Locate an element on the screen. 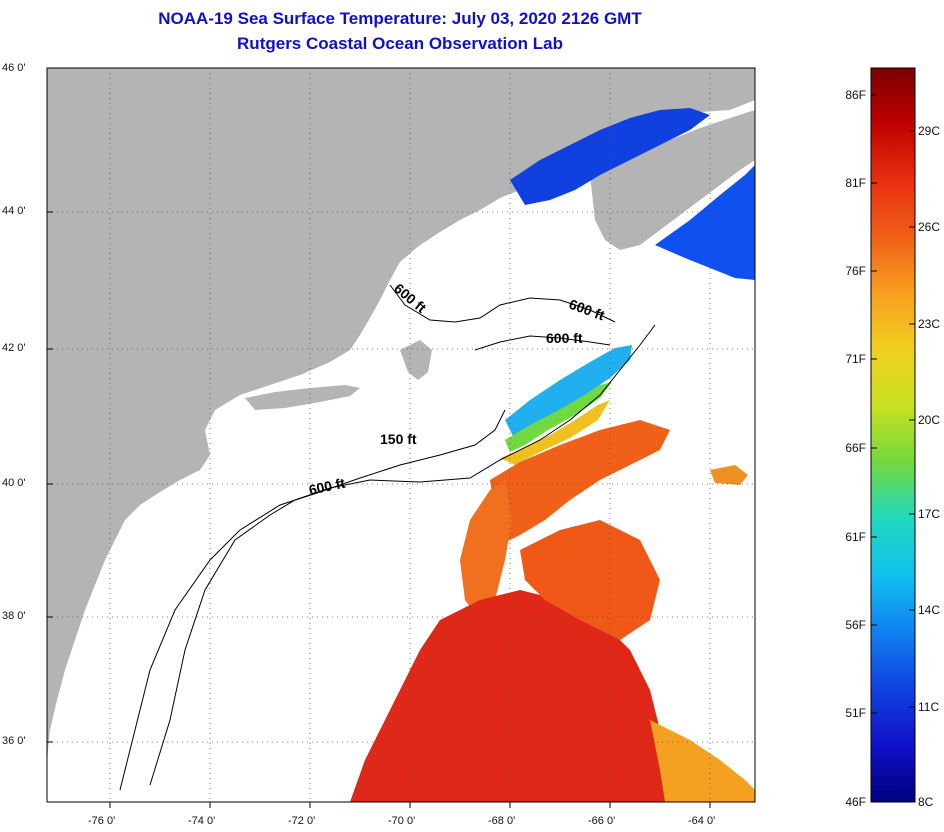 This screenshot has width=944, height=832. lat-label-36: 36 0' is located at coordinates (14, 741).